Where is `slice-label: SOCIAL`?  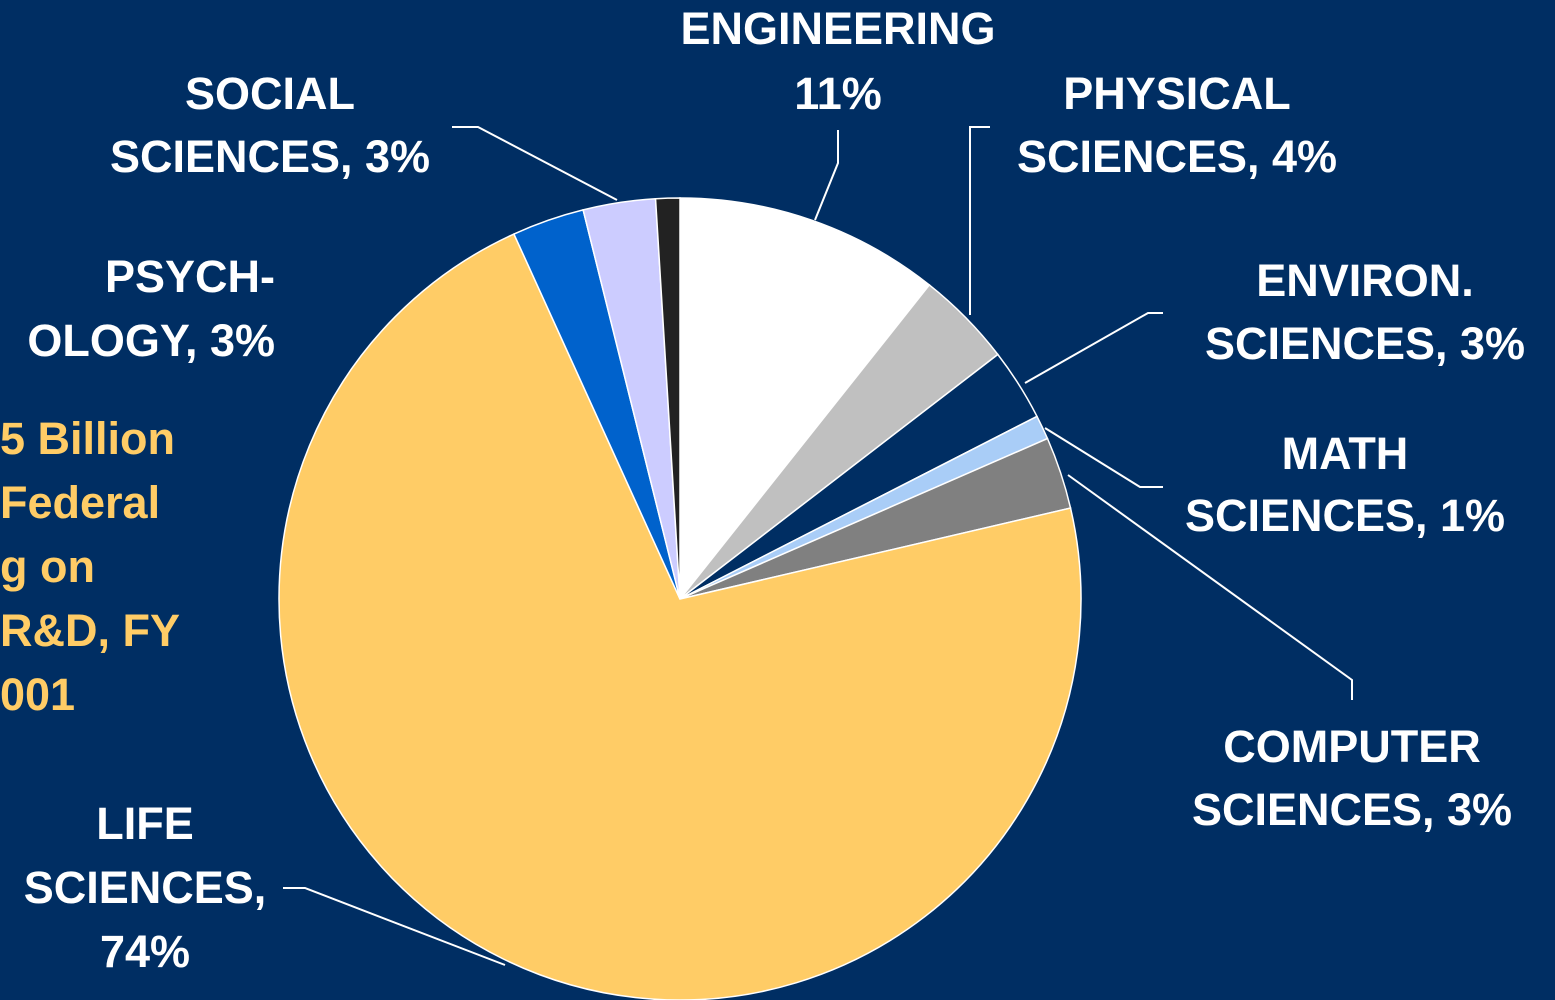
slice-label: SOCIAL is located at coordinates (270, 93).